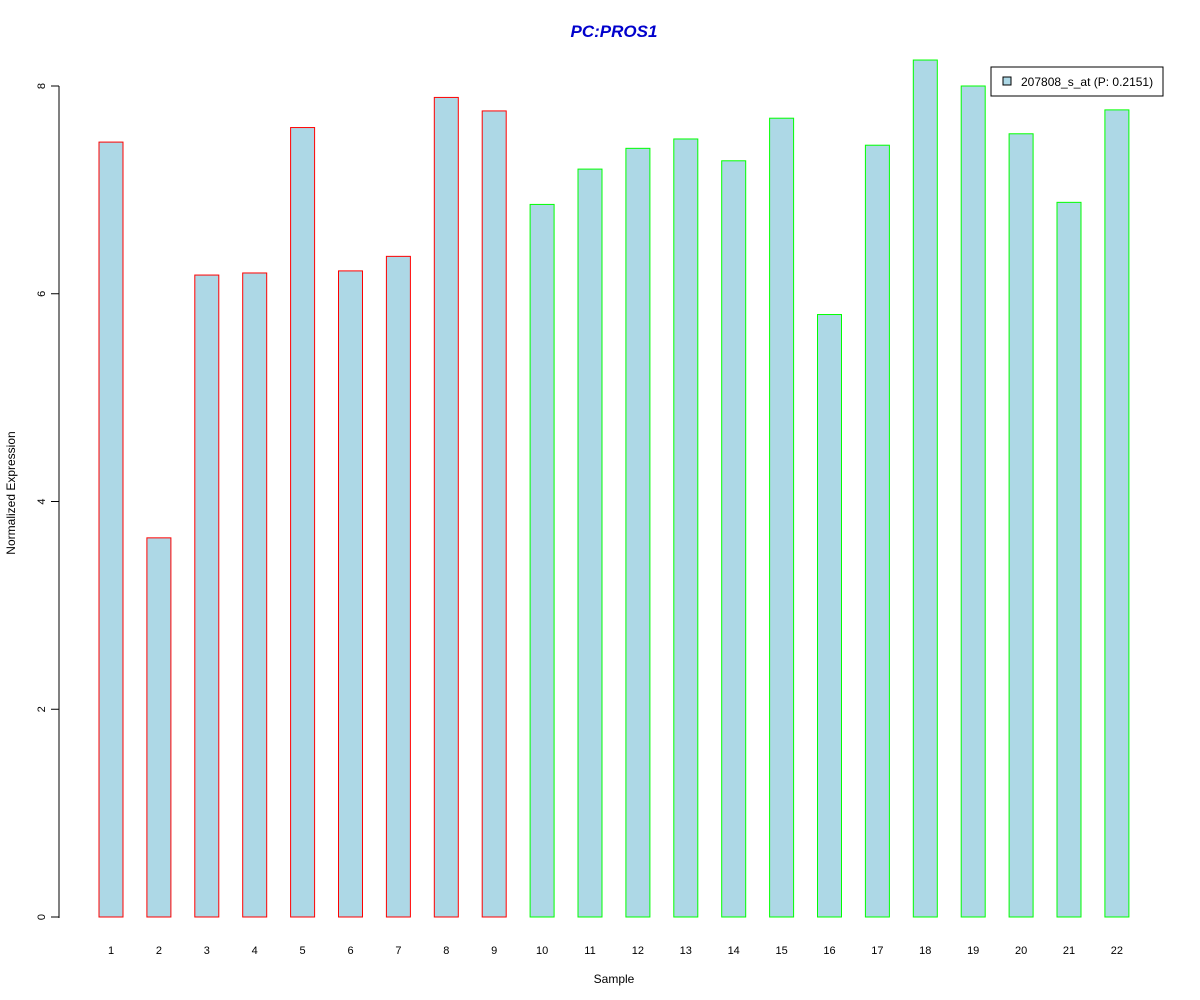 The height and width of the screenshot is (1000, 1200). I want to click on legend: 207808_s_at (P: 0.2151), so click(1077, 81).